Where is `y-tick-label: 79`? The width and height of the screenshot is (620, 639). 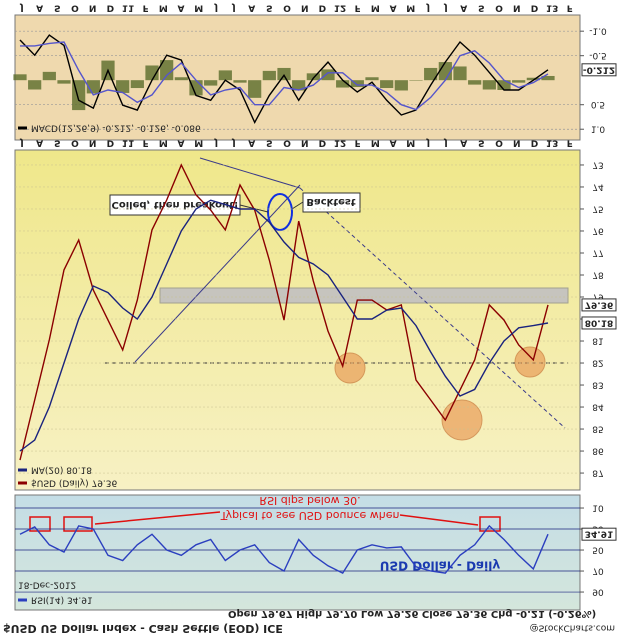 y-tick-label: 79 is located at coordinates (598, 297).